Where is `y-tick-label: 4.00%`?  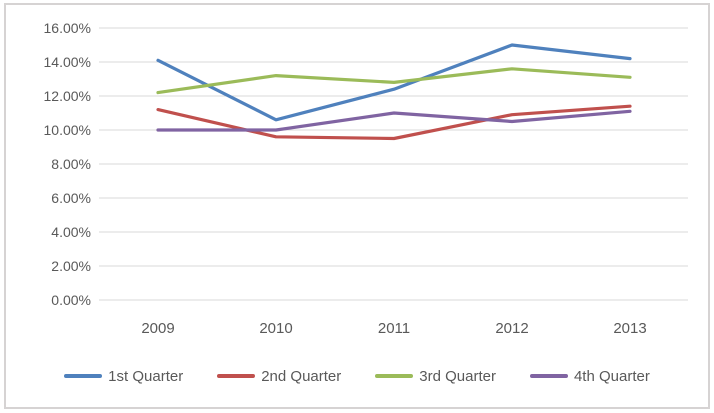 y-tick-label: 4.00% is located at coordinates (71, 232).